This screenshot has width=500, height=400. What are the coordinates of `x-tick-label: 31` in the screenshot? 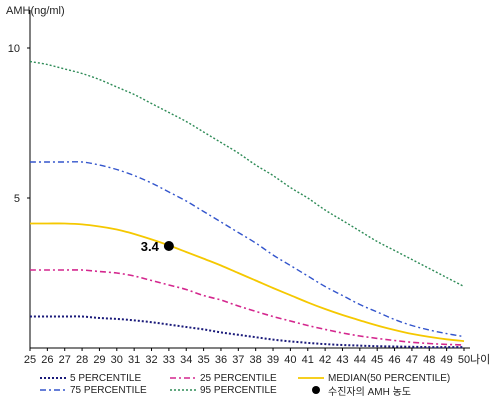 It's located at (134, 360).